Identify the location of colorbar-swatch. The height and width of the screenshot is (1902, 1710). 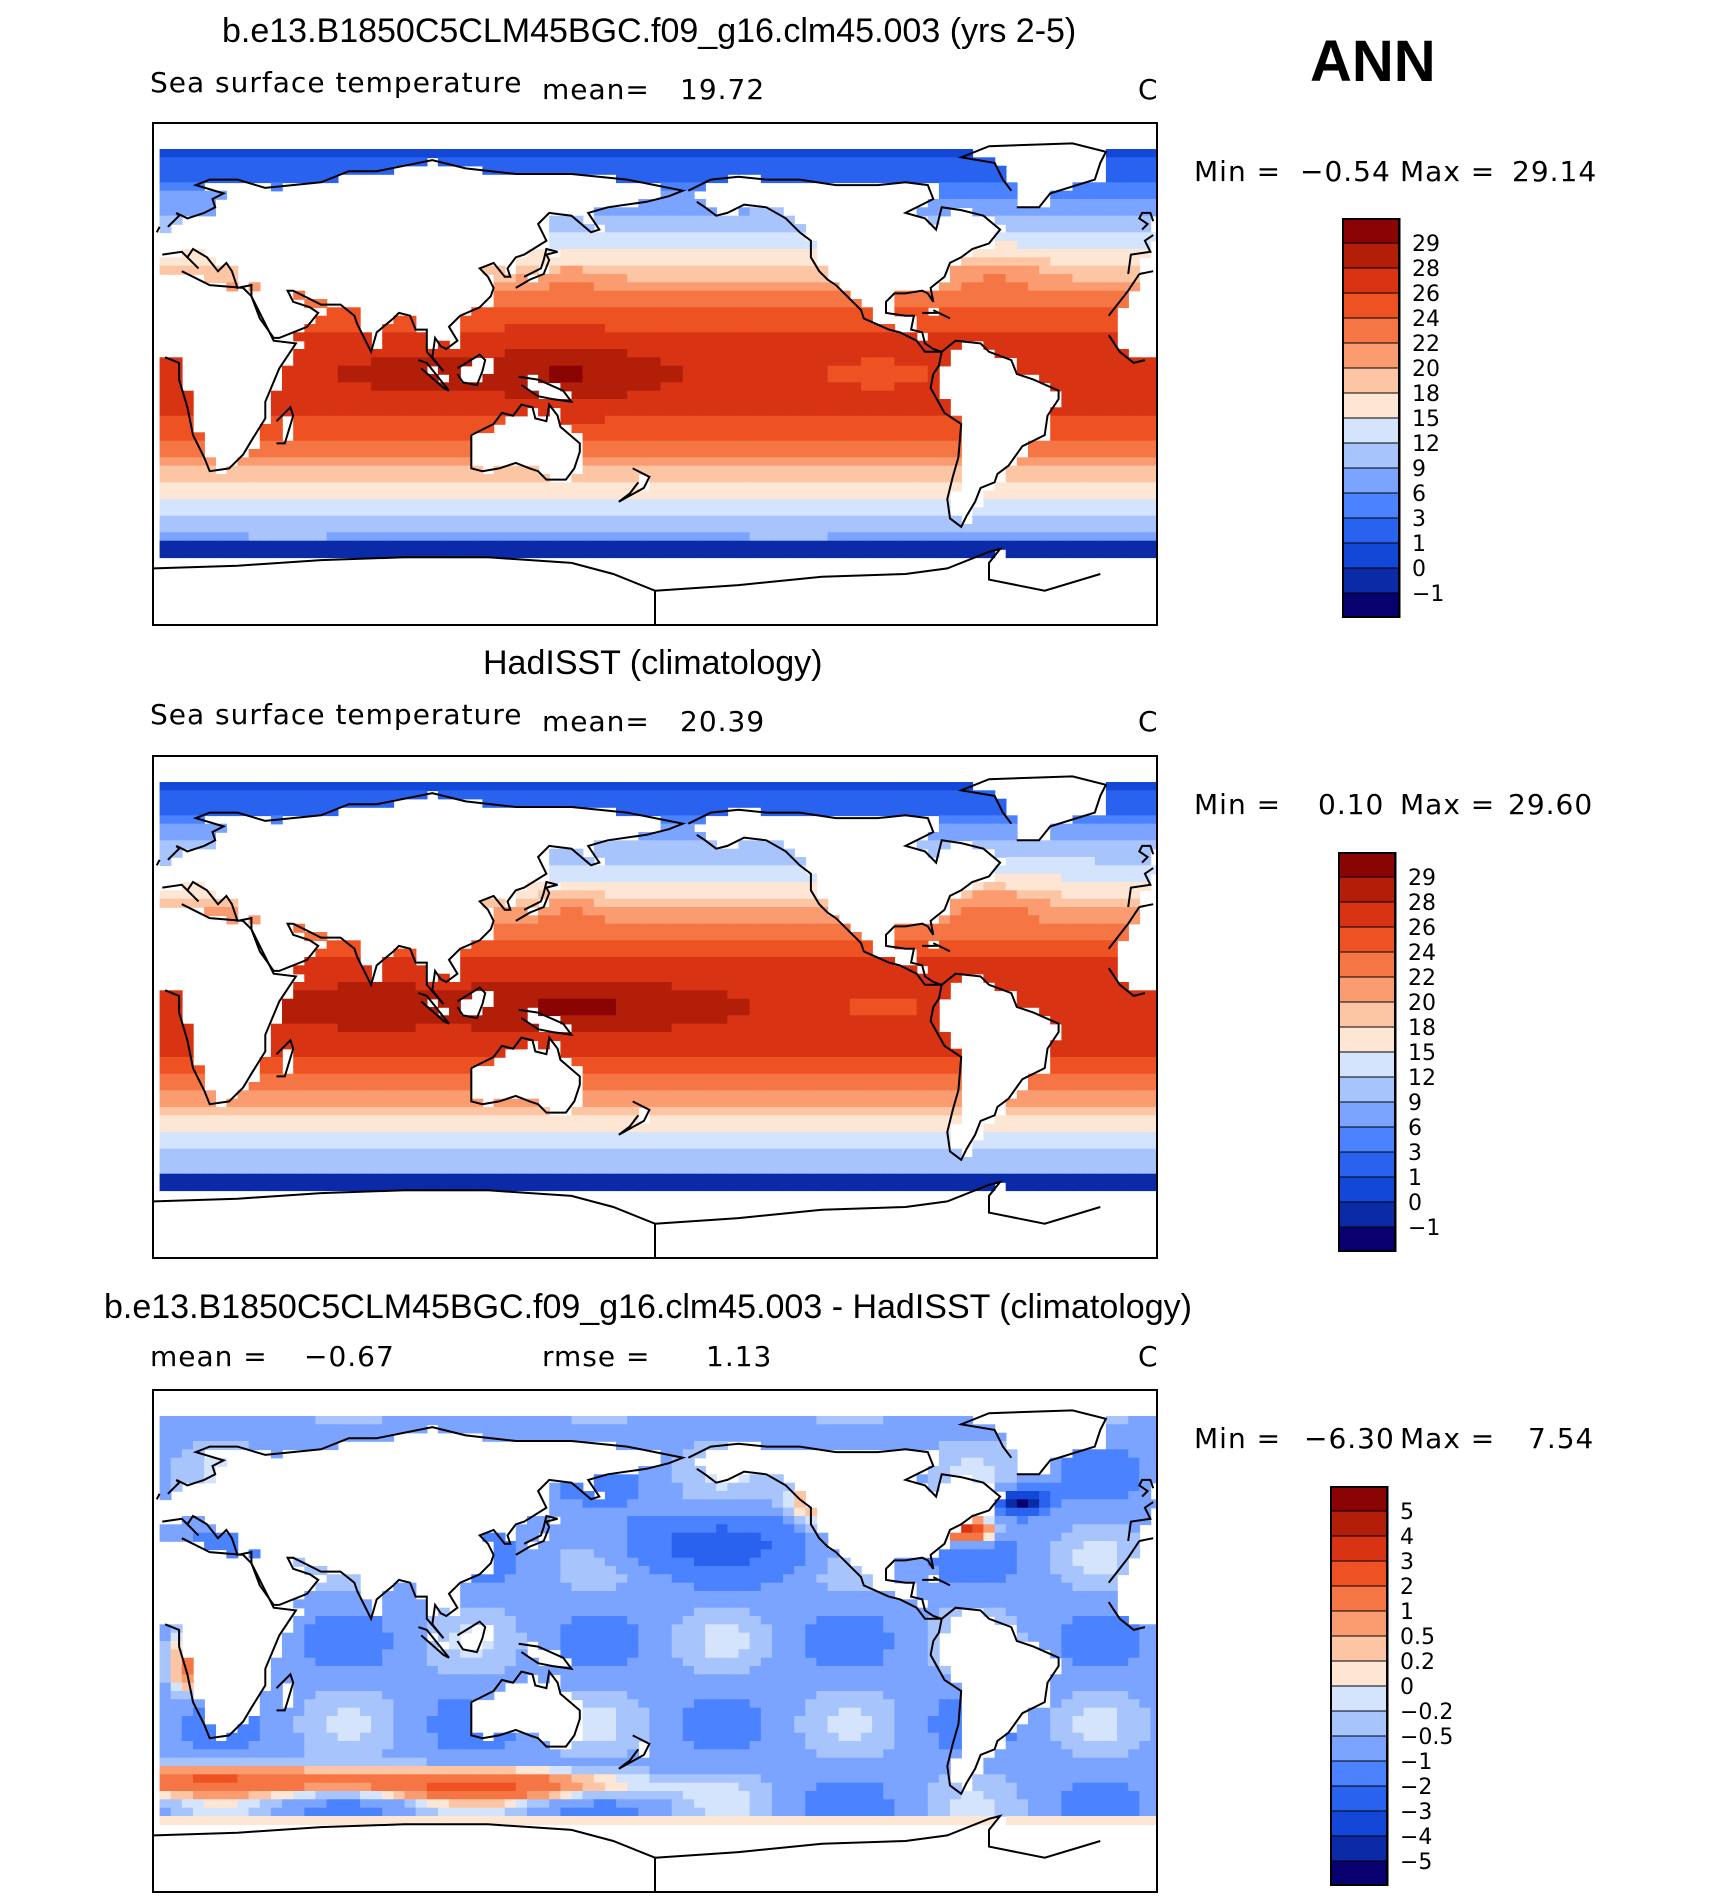
(1371, 480).